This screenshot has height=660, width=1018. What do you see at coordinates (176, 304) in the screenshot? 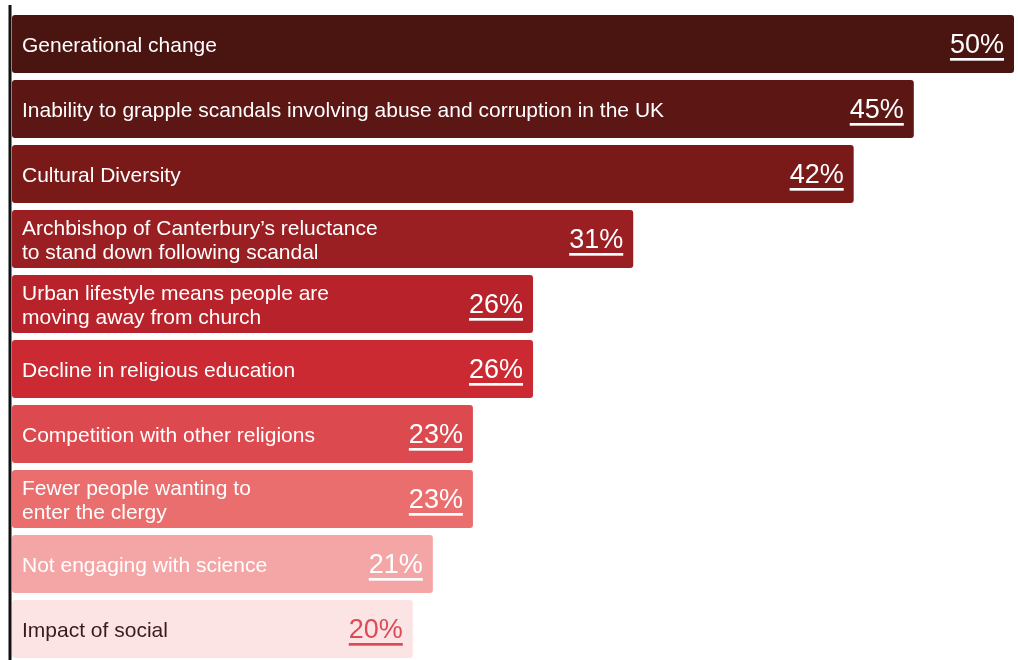
I see `y-tick-label: Urban lifestyle means people are moving away from church` at bounding box center [176, 304].